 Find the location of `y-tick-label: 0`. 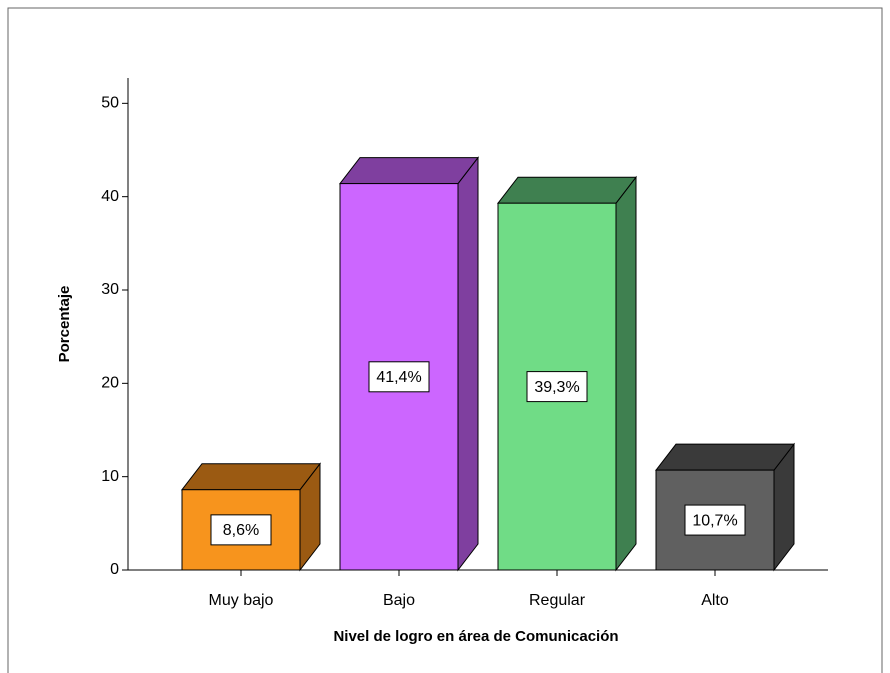

y-tick-label: 0 is located at coordinates (114, 569).